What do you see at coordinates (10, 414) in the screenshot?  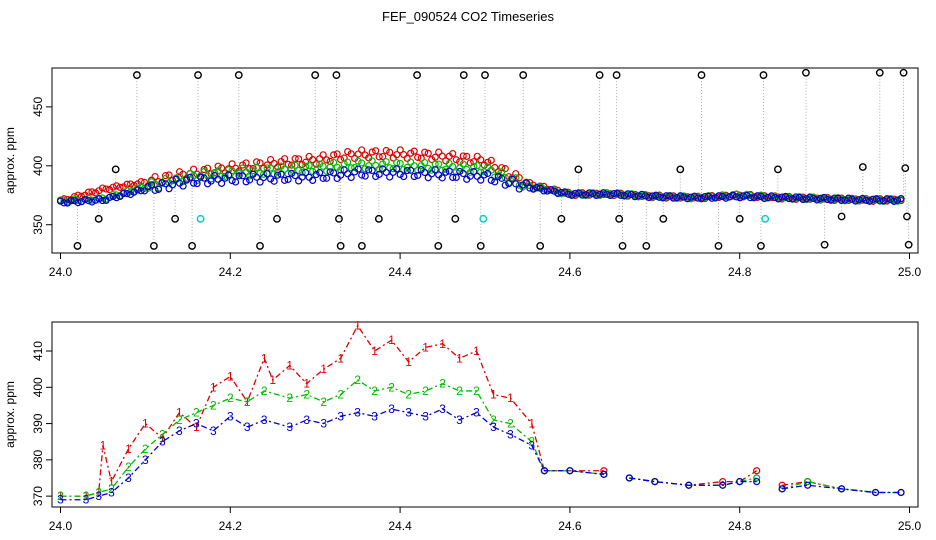 I see `y-axis-label: approx. ppm` at bounding box center [10, 414].